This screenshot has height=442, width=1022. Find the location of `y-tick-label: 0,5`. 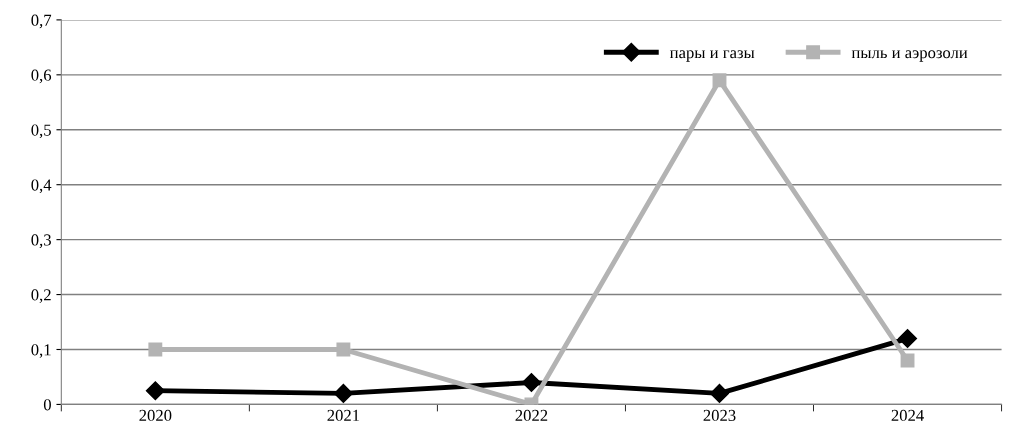

y-tick-label: 0,5 is located at coordinates (41, 131).